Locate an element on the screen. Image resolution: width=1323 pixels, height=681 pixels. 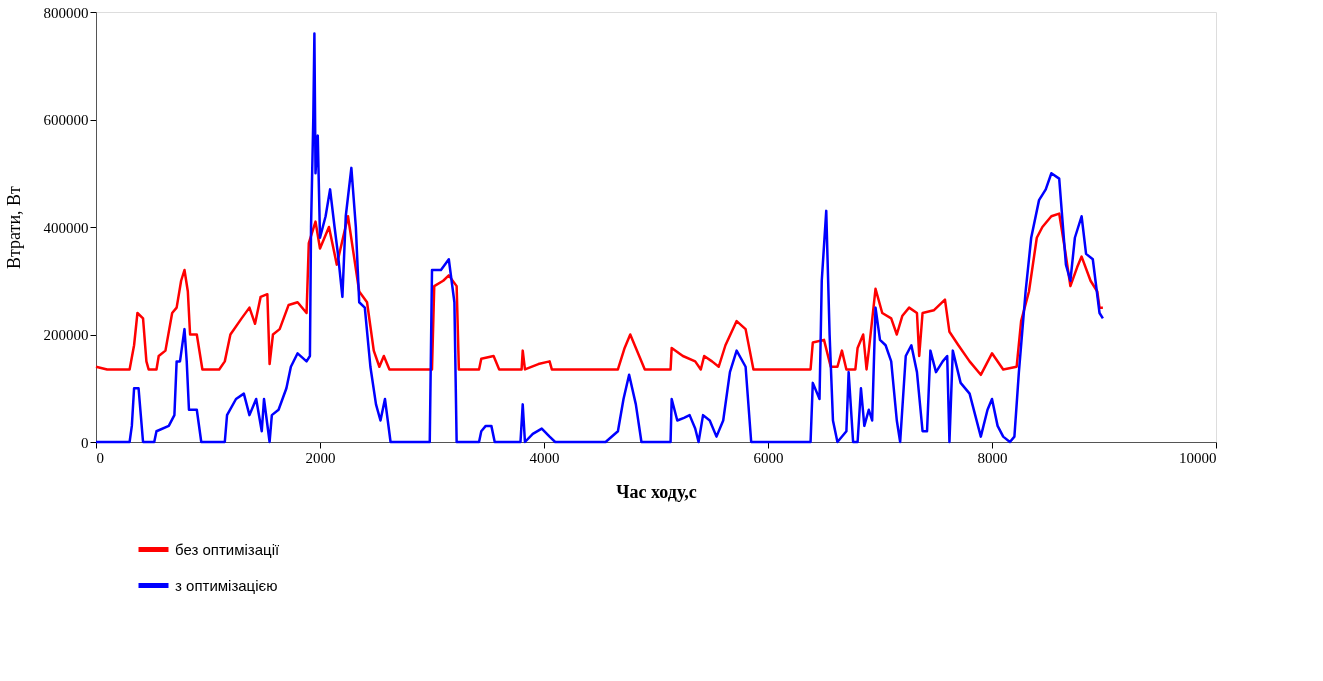
legend-label: без оптимізації is located at coordinates (227, 549).